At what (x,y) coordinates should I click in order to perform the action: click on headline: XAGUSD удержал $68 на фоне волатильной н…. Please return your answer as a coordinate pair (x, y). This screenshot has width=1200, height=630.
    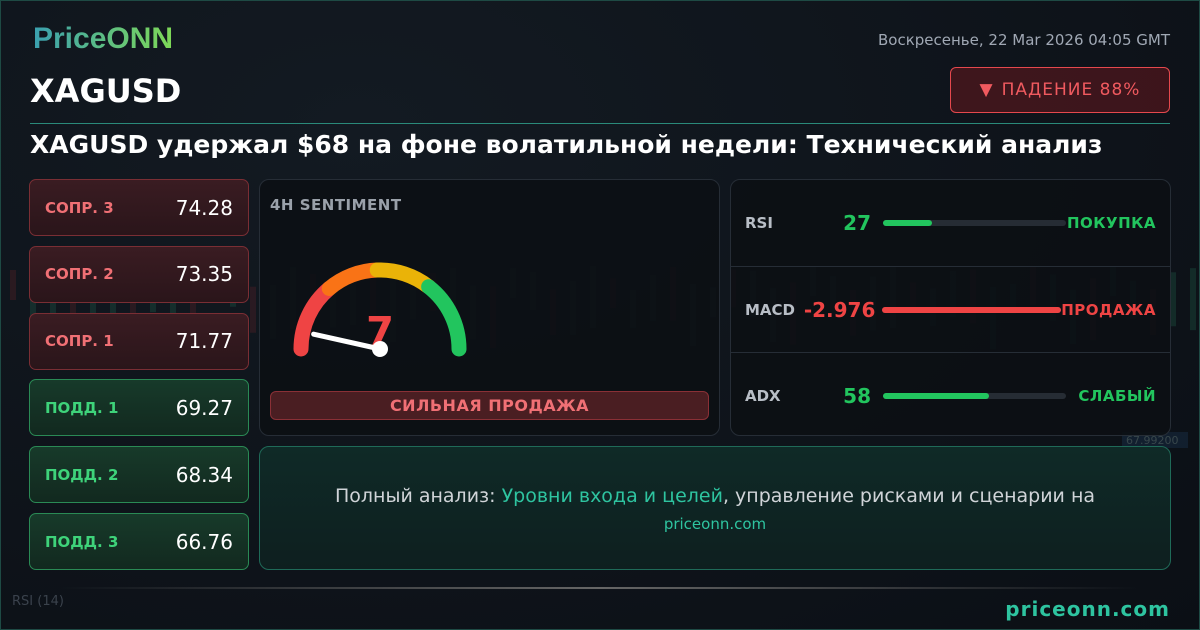
    Looking at the image, I should click on (566, 144).